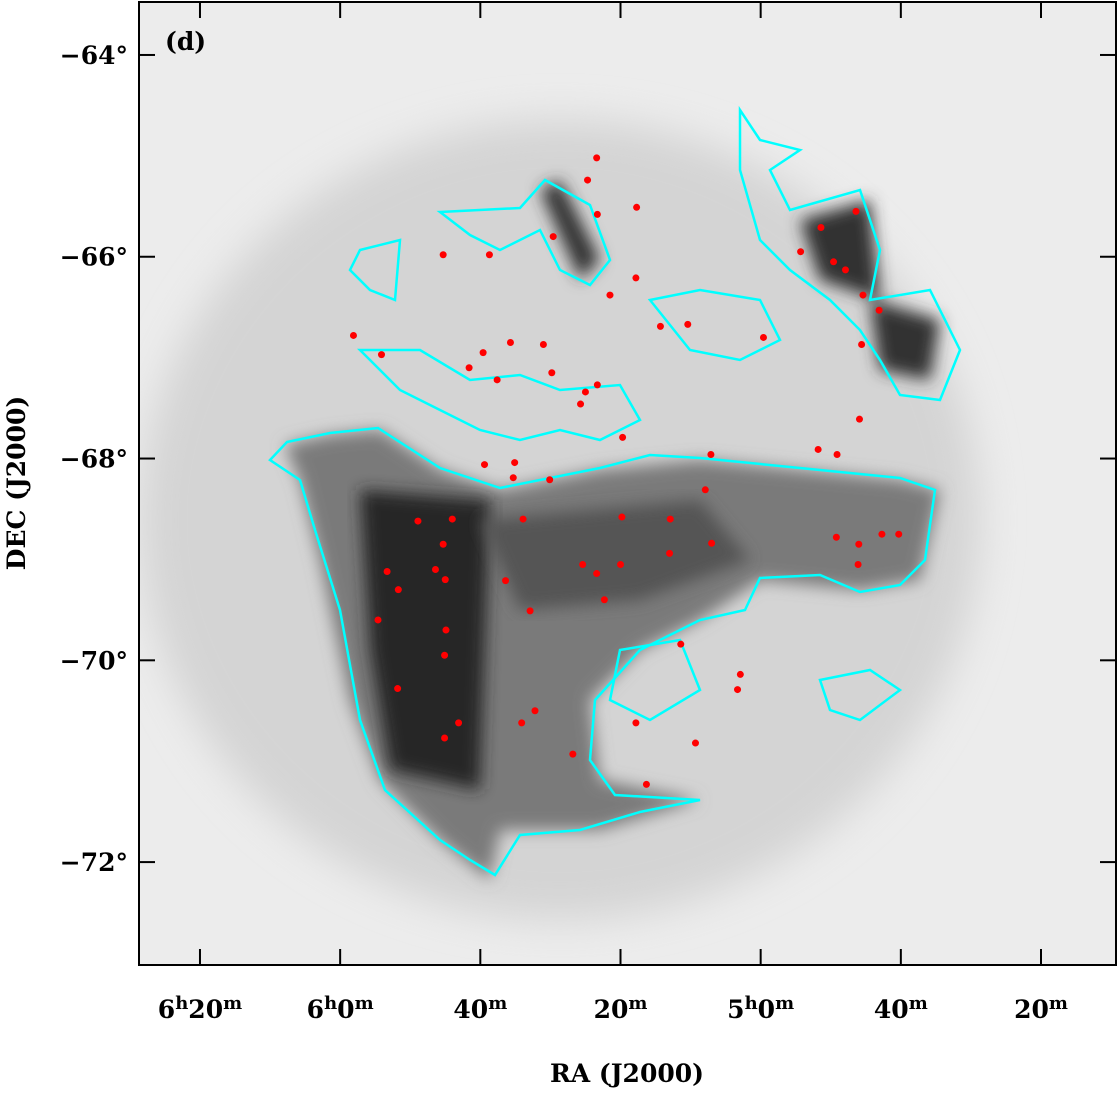 The width and height of the screenshot is (1119, 1096). I want to click on y-tick-label: −70°, so click(94, 660).